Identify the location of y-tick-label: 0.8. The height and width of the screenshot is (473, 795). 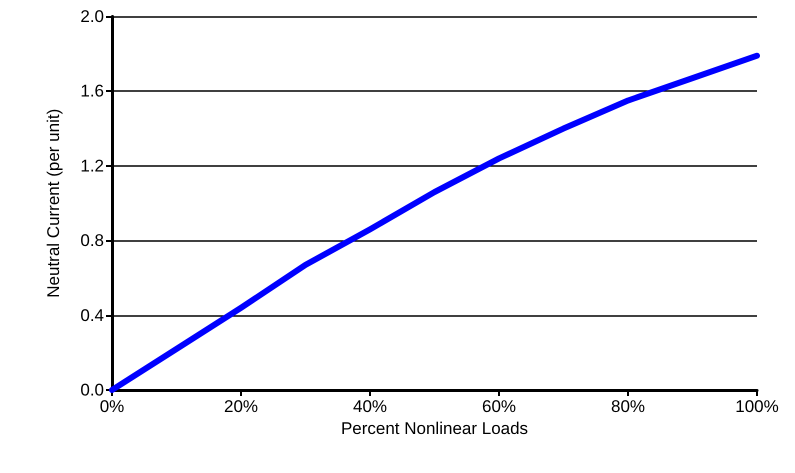
(92, 240).